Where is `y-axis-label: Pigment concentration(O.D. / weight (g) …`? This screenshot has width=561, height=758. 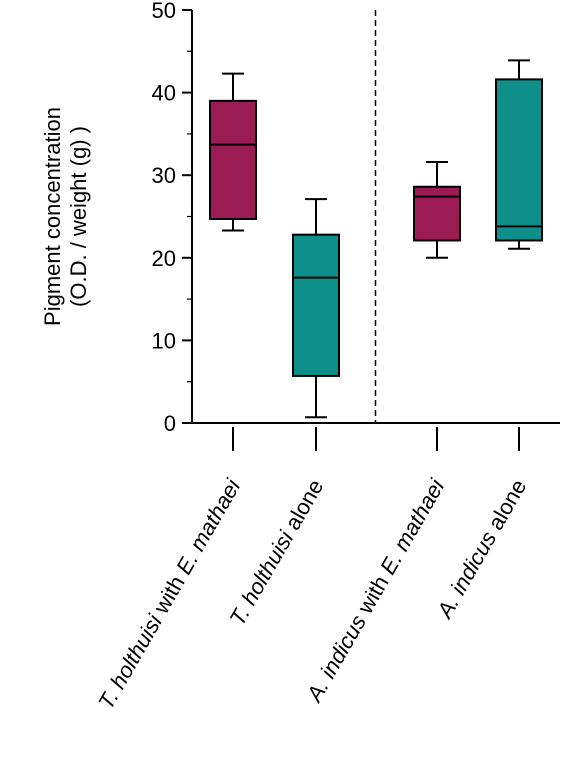 y-axis-label: Pigment concentration(O.D. / weight (g) … is located at coordinates (65, 216).